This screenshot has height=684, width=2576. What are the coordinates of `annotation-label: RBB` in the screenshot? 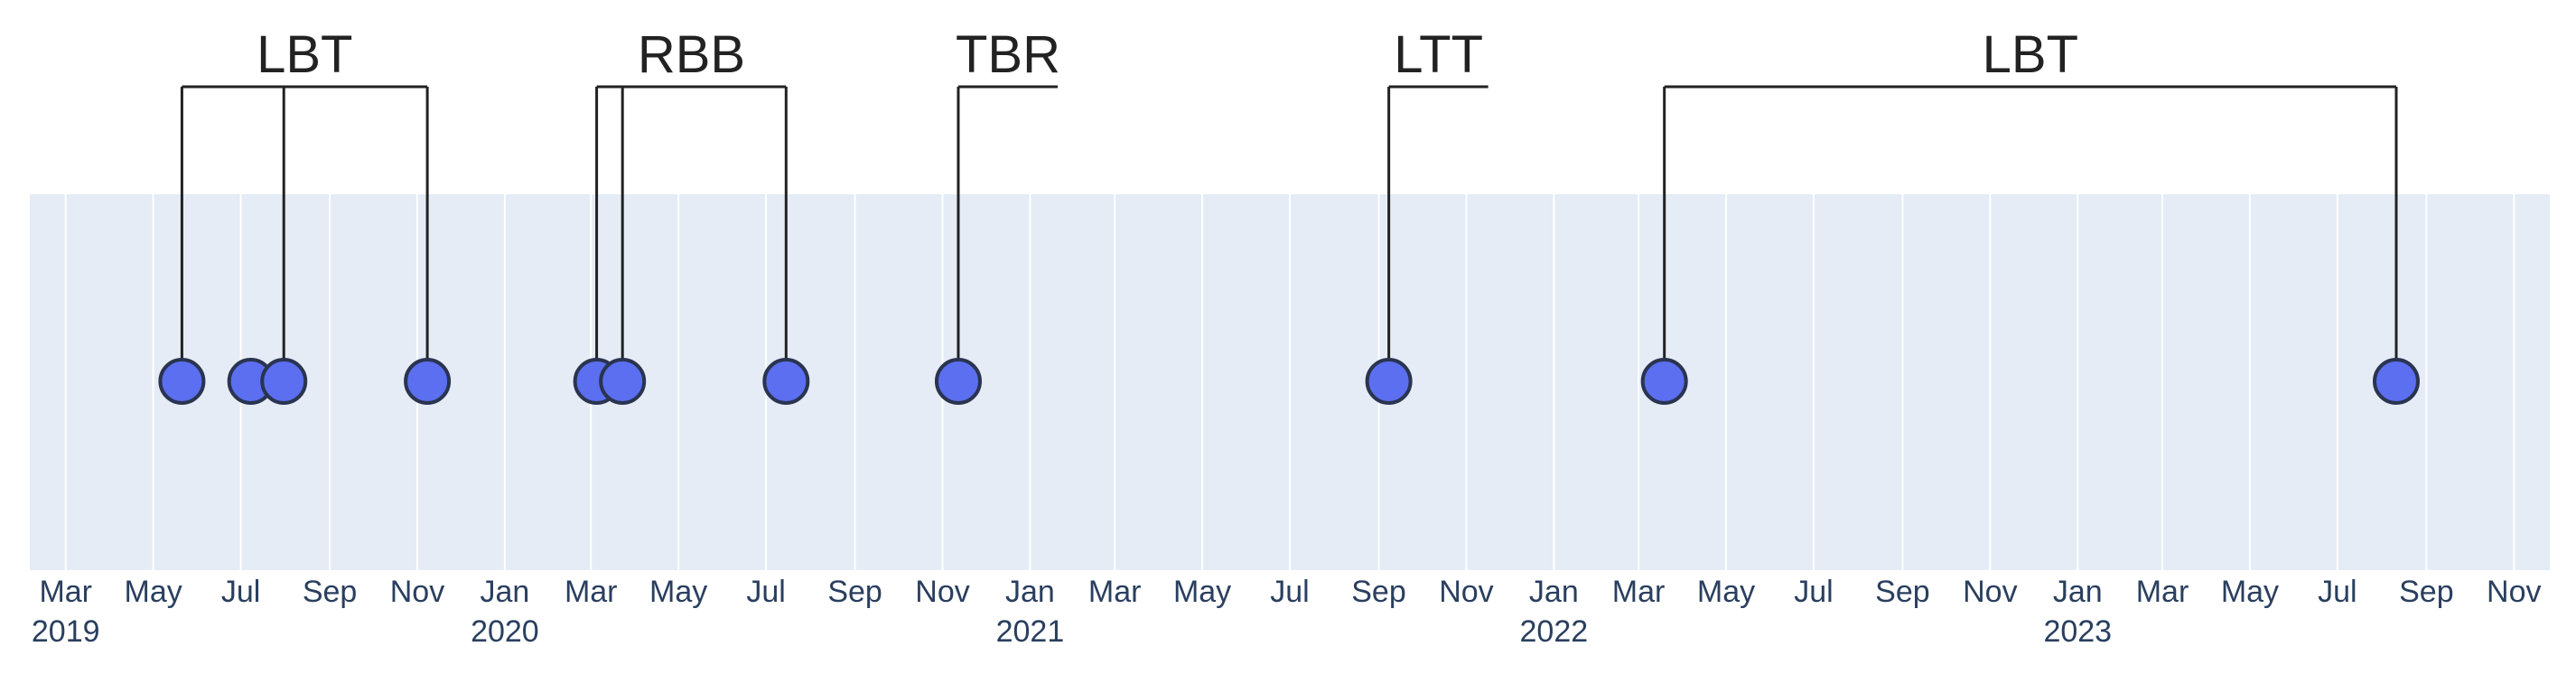 It's located at (691, 54).